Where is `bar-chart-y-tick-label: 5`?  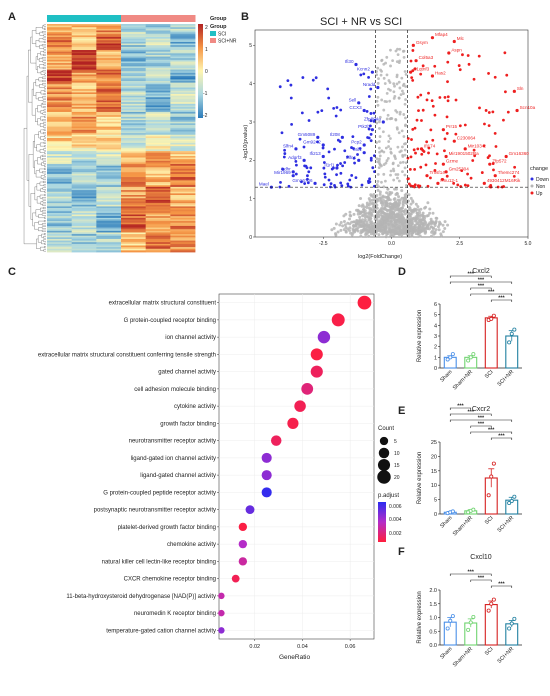 bar-chart-y-tick-label: 5 is located at coordinates (435, 501).